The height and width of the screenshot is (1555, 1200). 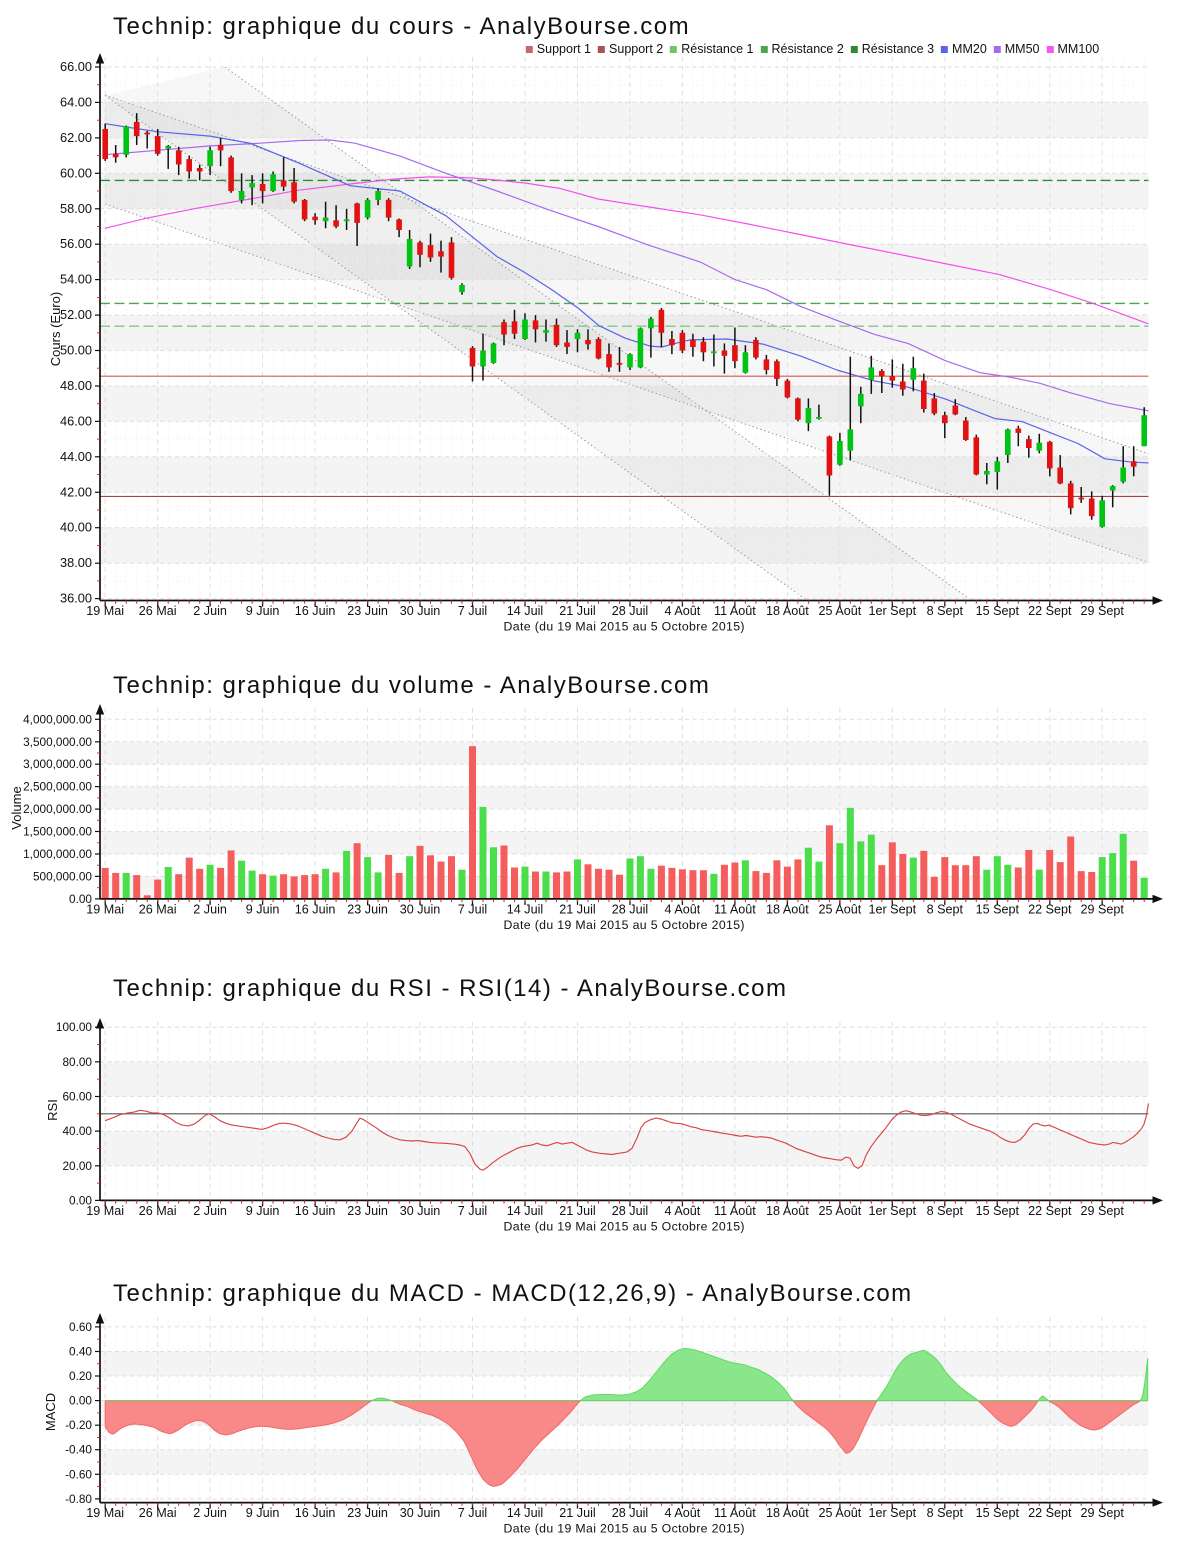 What do you see at coordinates (78, 1425) in the screenshot?
I see `svg-text: -0.20` at bounding box center [78, 1425].